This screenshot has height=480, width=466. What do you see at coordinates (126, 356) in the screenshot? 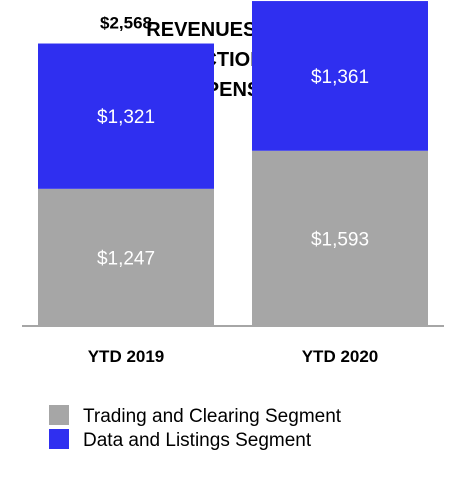
I see `x-tick-label-0: YTD 2019` at bounding box center [126, 356].